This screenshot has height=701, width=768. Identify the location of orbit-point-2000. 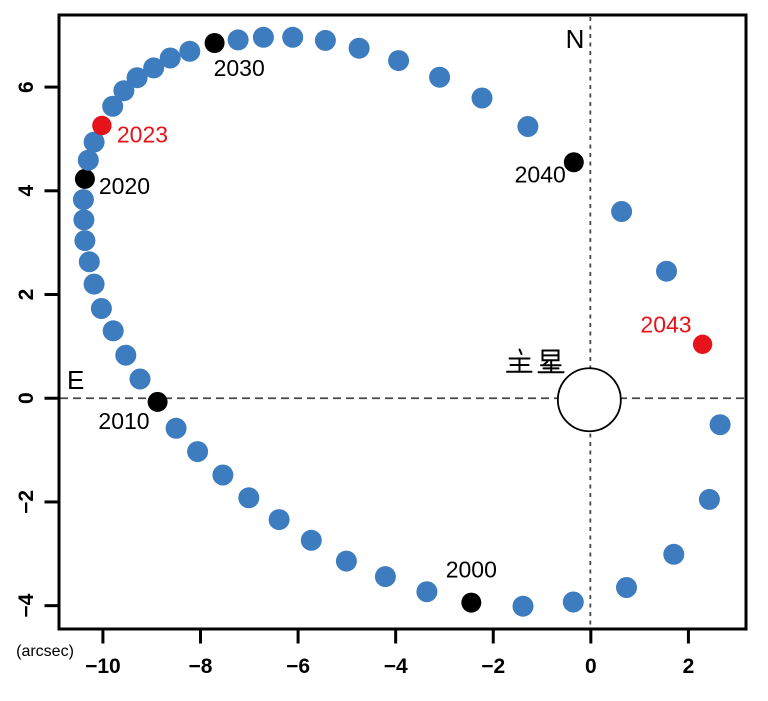
(471, 602).